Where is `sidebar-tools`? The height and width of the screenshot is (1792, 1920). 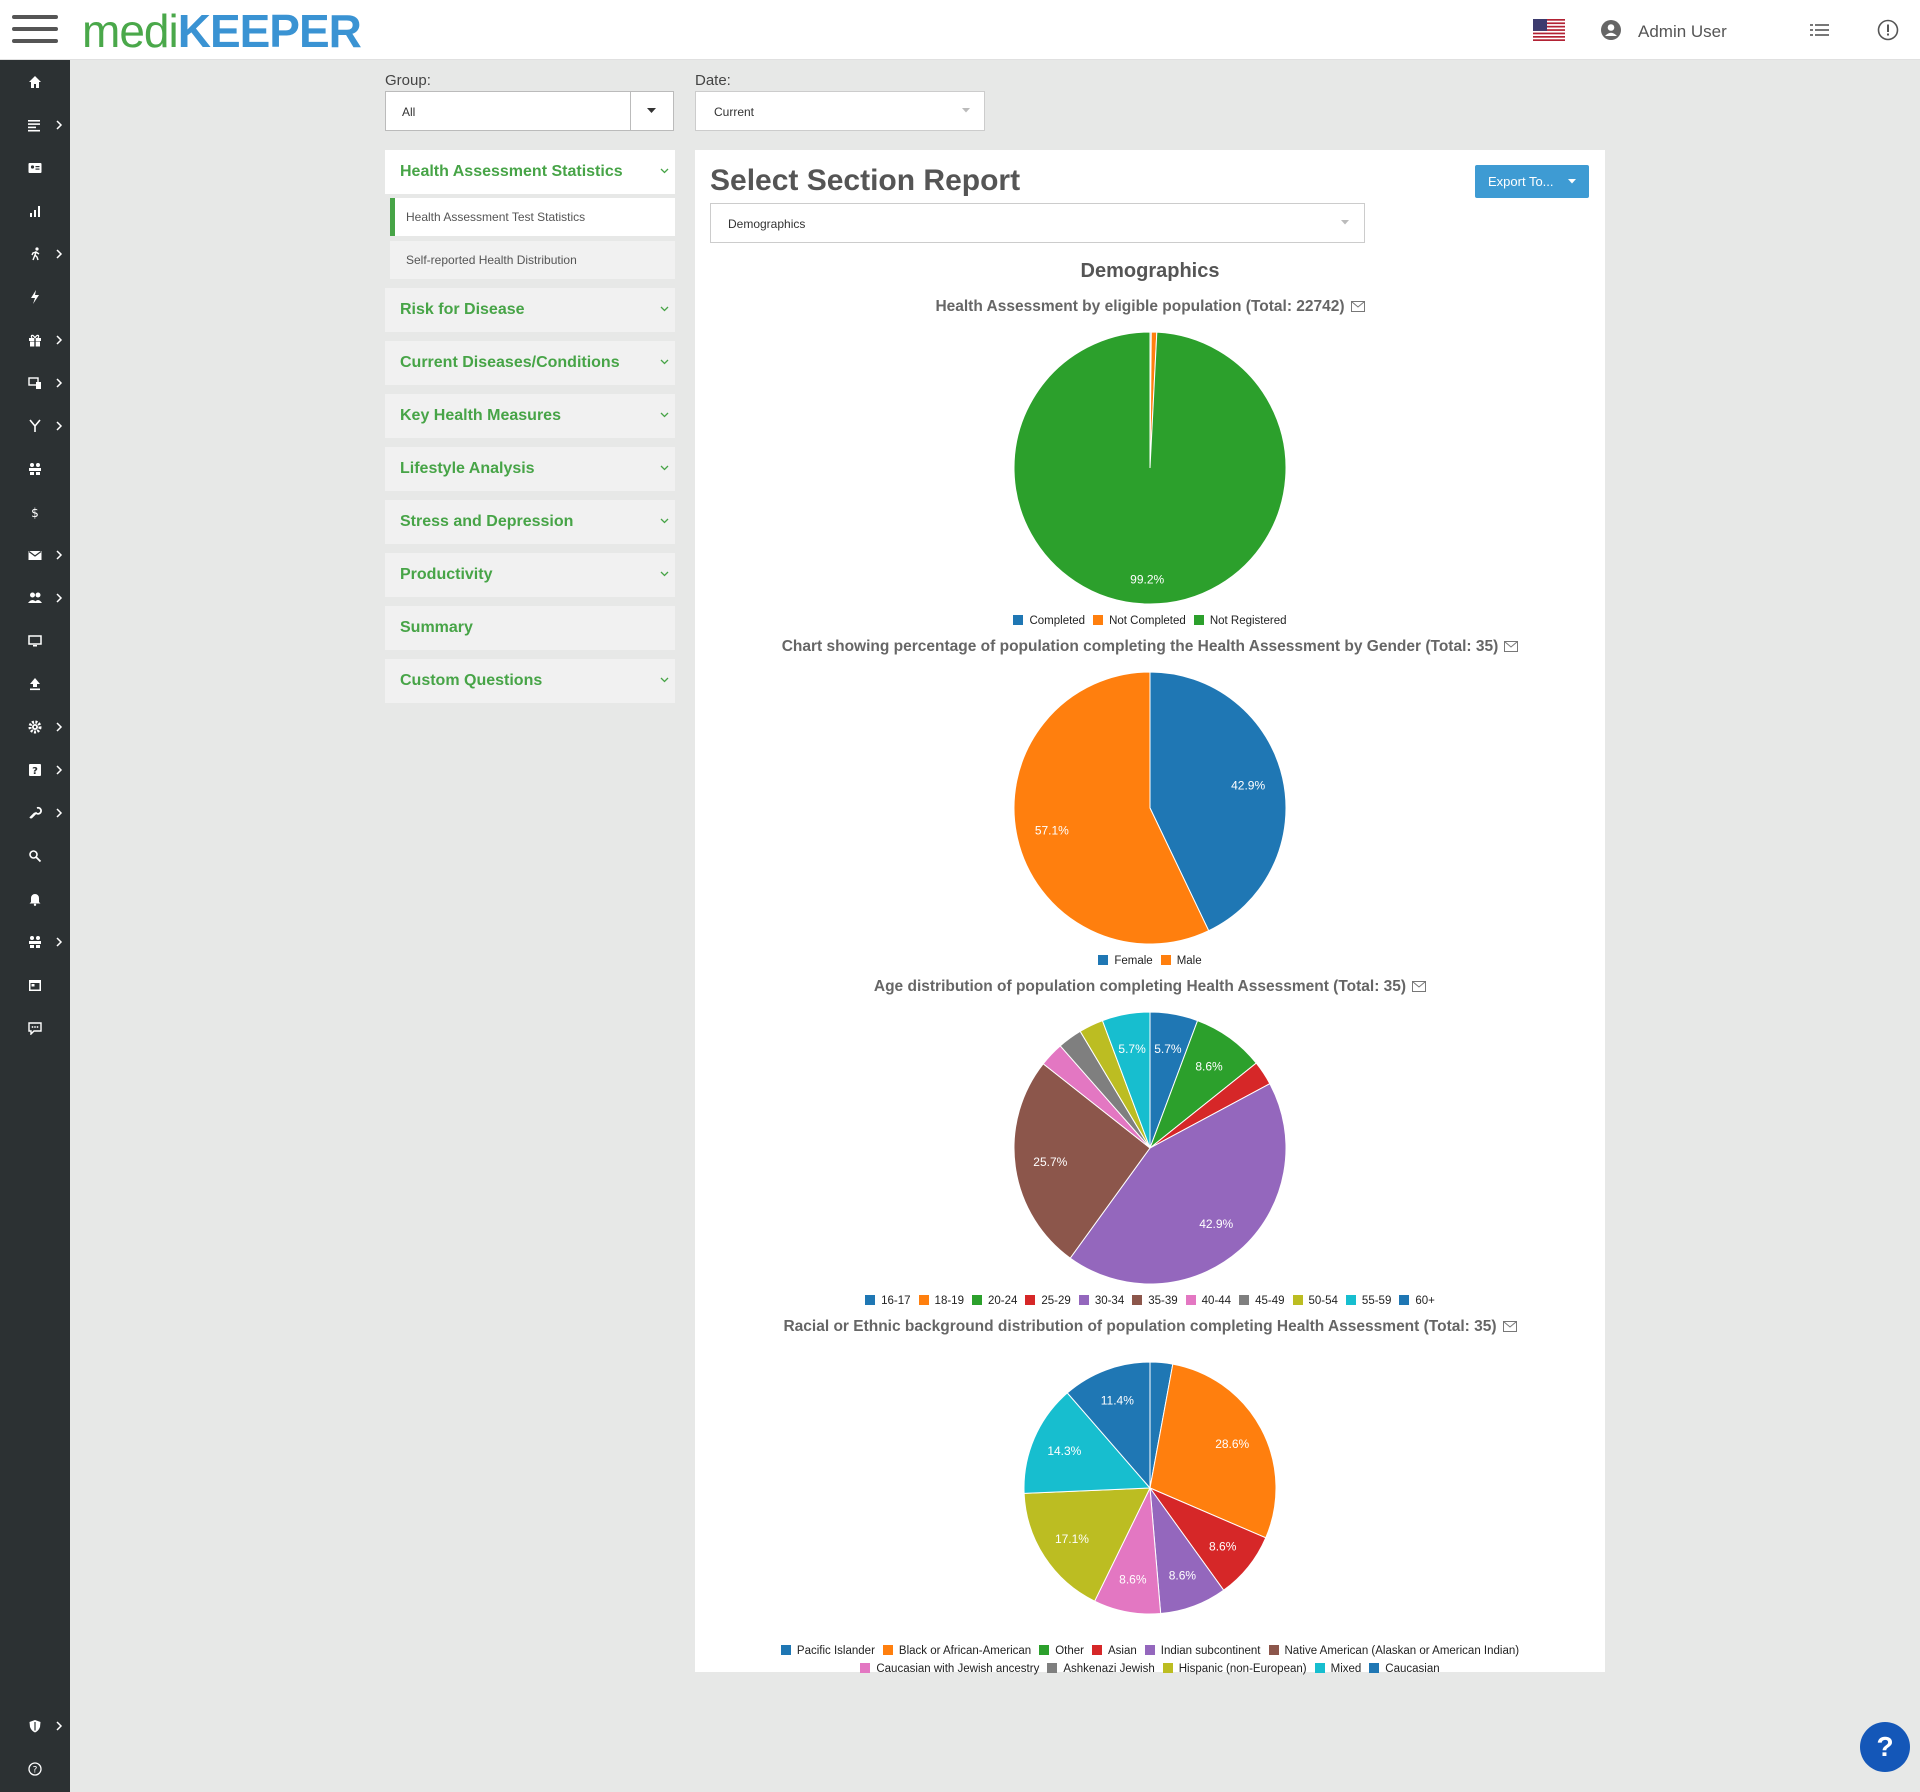
sidebar-tools is located at coordinates (35, 813).